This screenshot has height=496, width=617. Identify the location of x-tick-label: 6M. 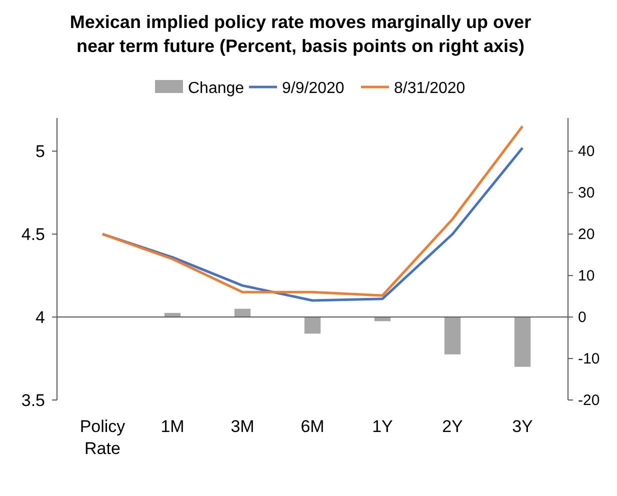
(312, 426).